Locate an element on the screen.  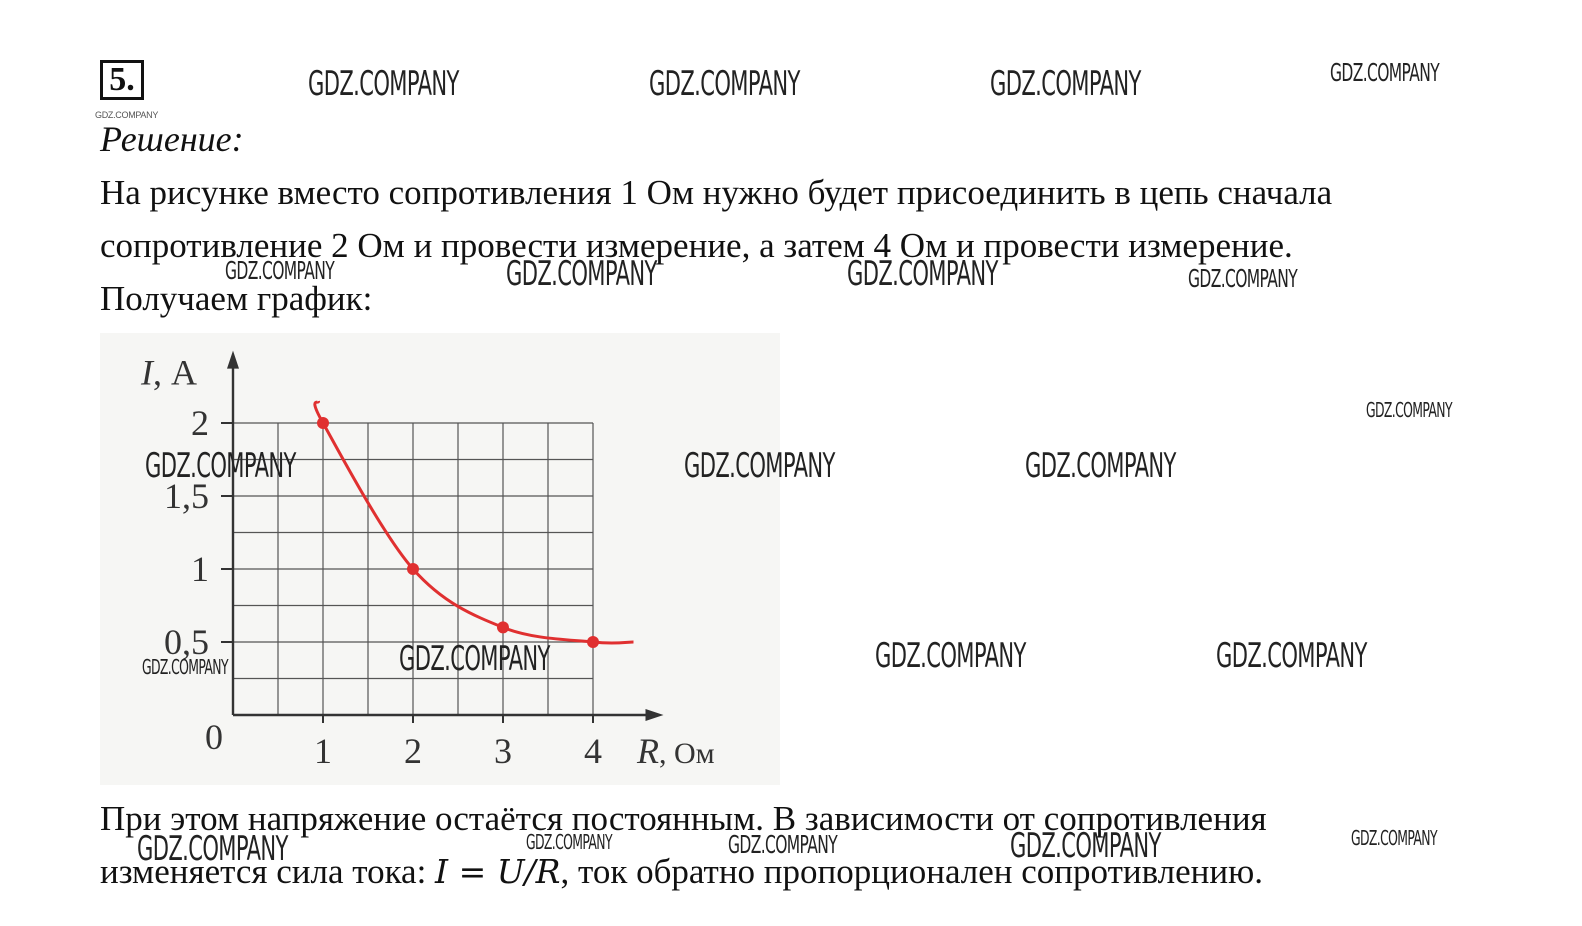
x-axis-title: R, Ом is located at coordinates (675, 751).